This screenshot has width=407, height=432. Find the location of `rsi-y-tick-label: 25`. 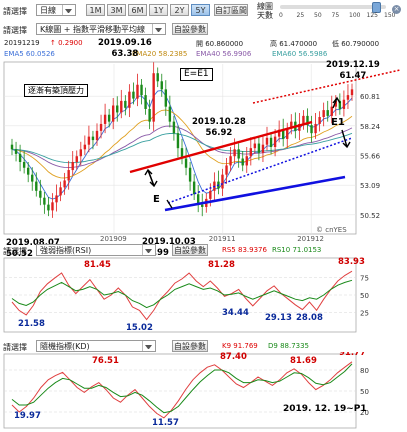

rsi-y-tick-label: 25 is located at coordinates (364, 314).